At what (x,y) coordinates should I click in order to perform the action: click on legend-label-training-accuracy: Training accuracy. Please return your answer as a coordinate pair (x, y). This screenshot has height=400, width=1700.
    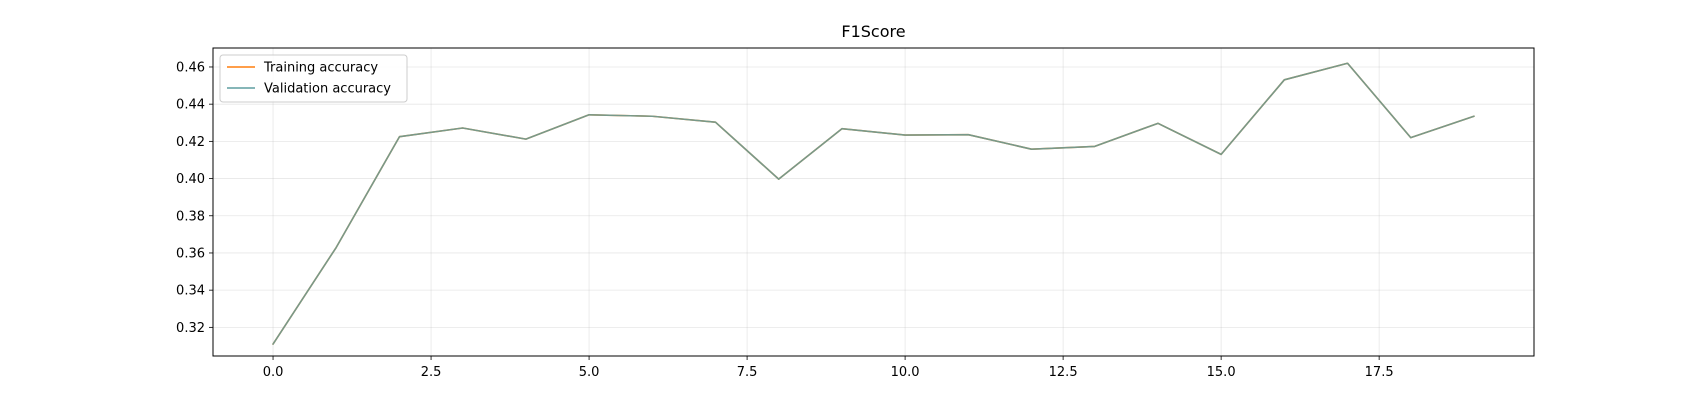
    Looking at the image, I should click on (320, 68).